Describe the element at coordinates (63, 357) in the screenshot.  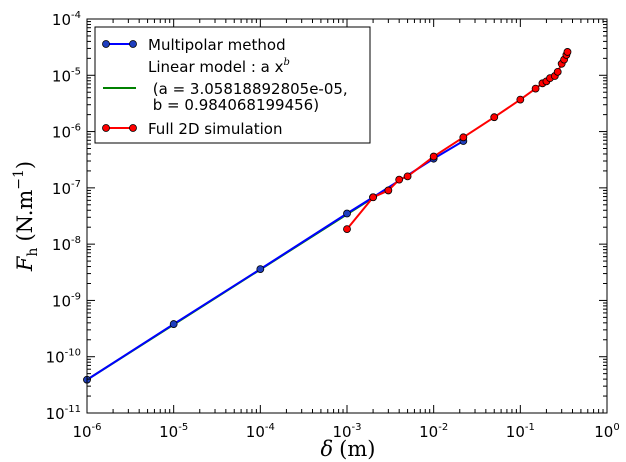
I see `y-tick-label: 10⁻¹⁰` at that location.